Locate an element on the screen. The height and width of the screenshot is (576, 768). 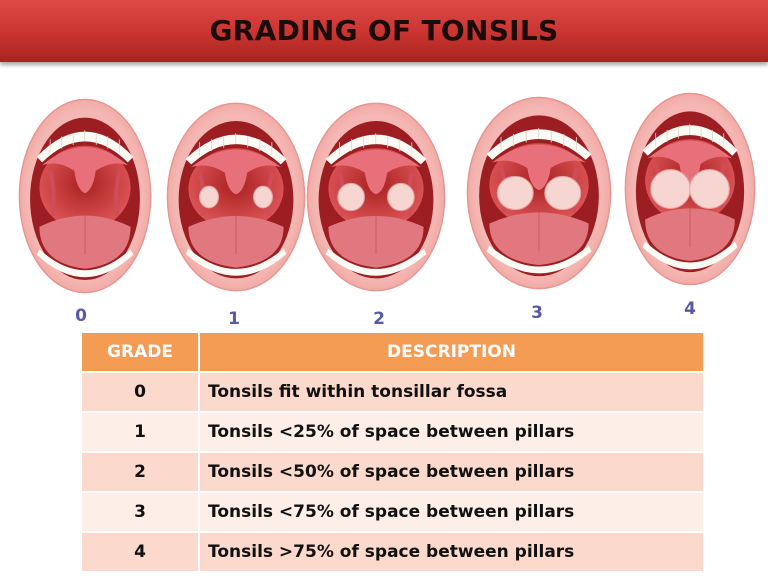
grade-cell: 4 is located at coordinates (141, 551).